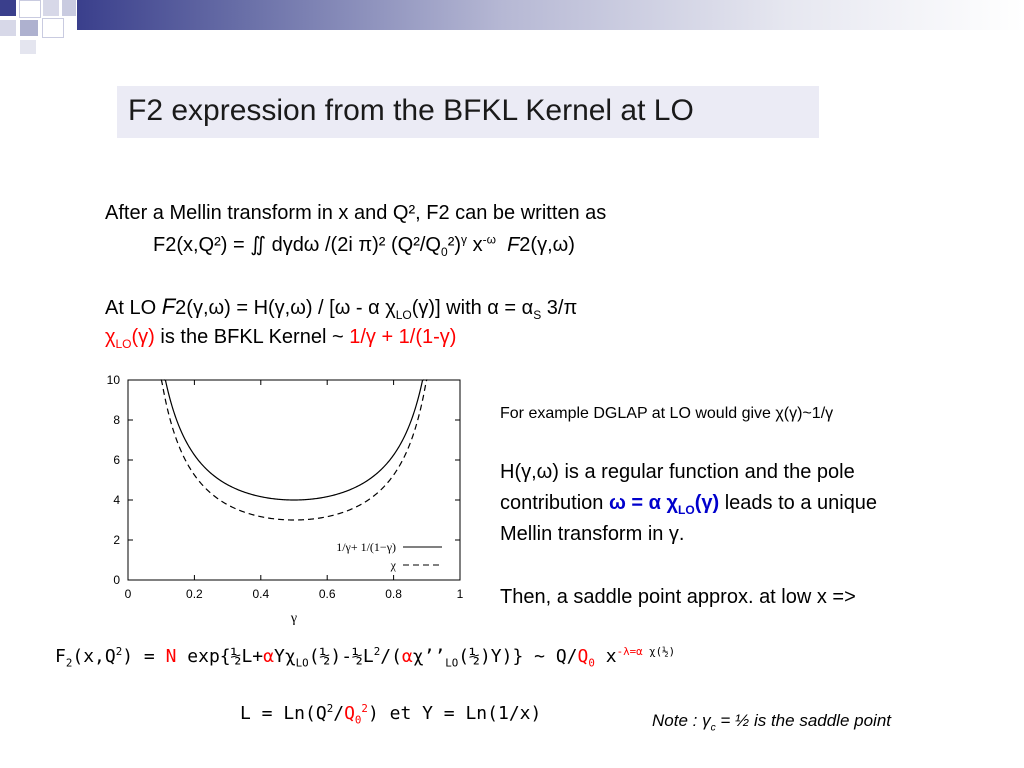 The height and width of the screenshot is (768, 1024). I want to click on header-gradient-bar, so click(550, 15).